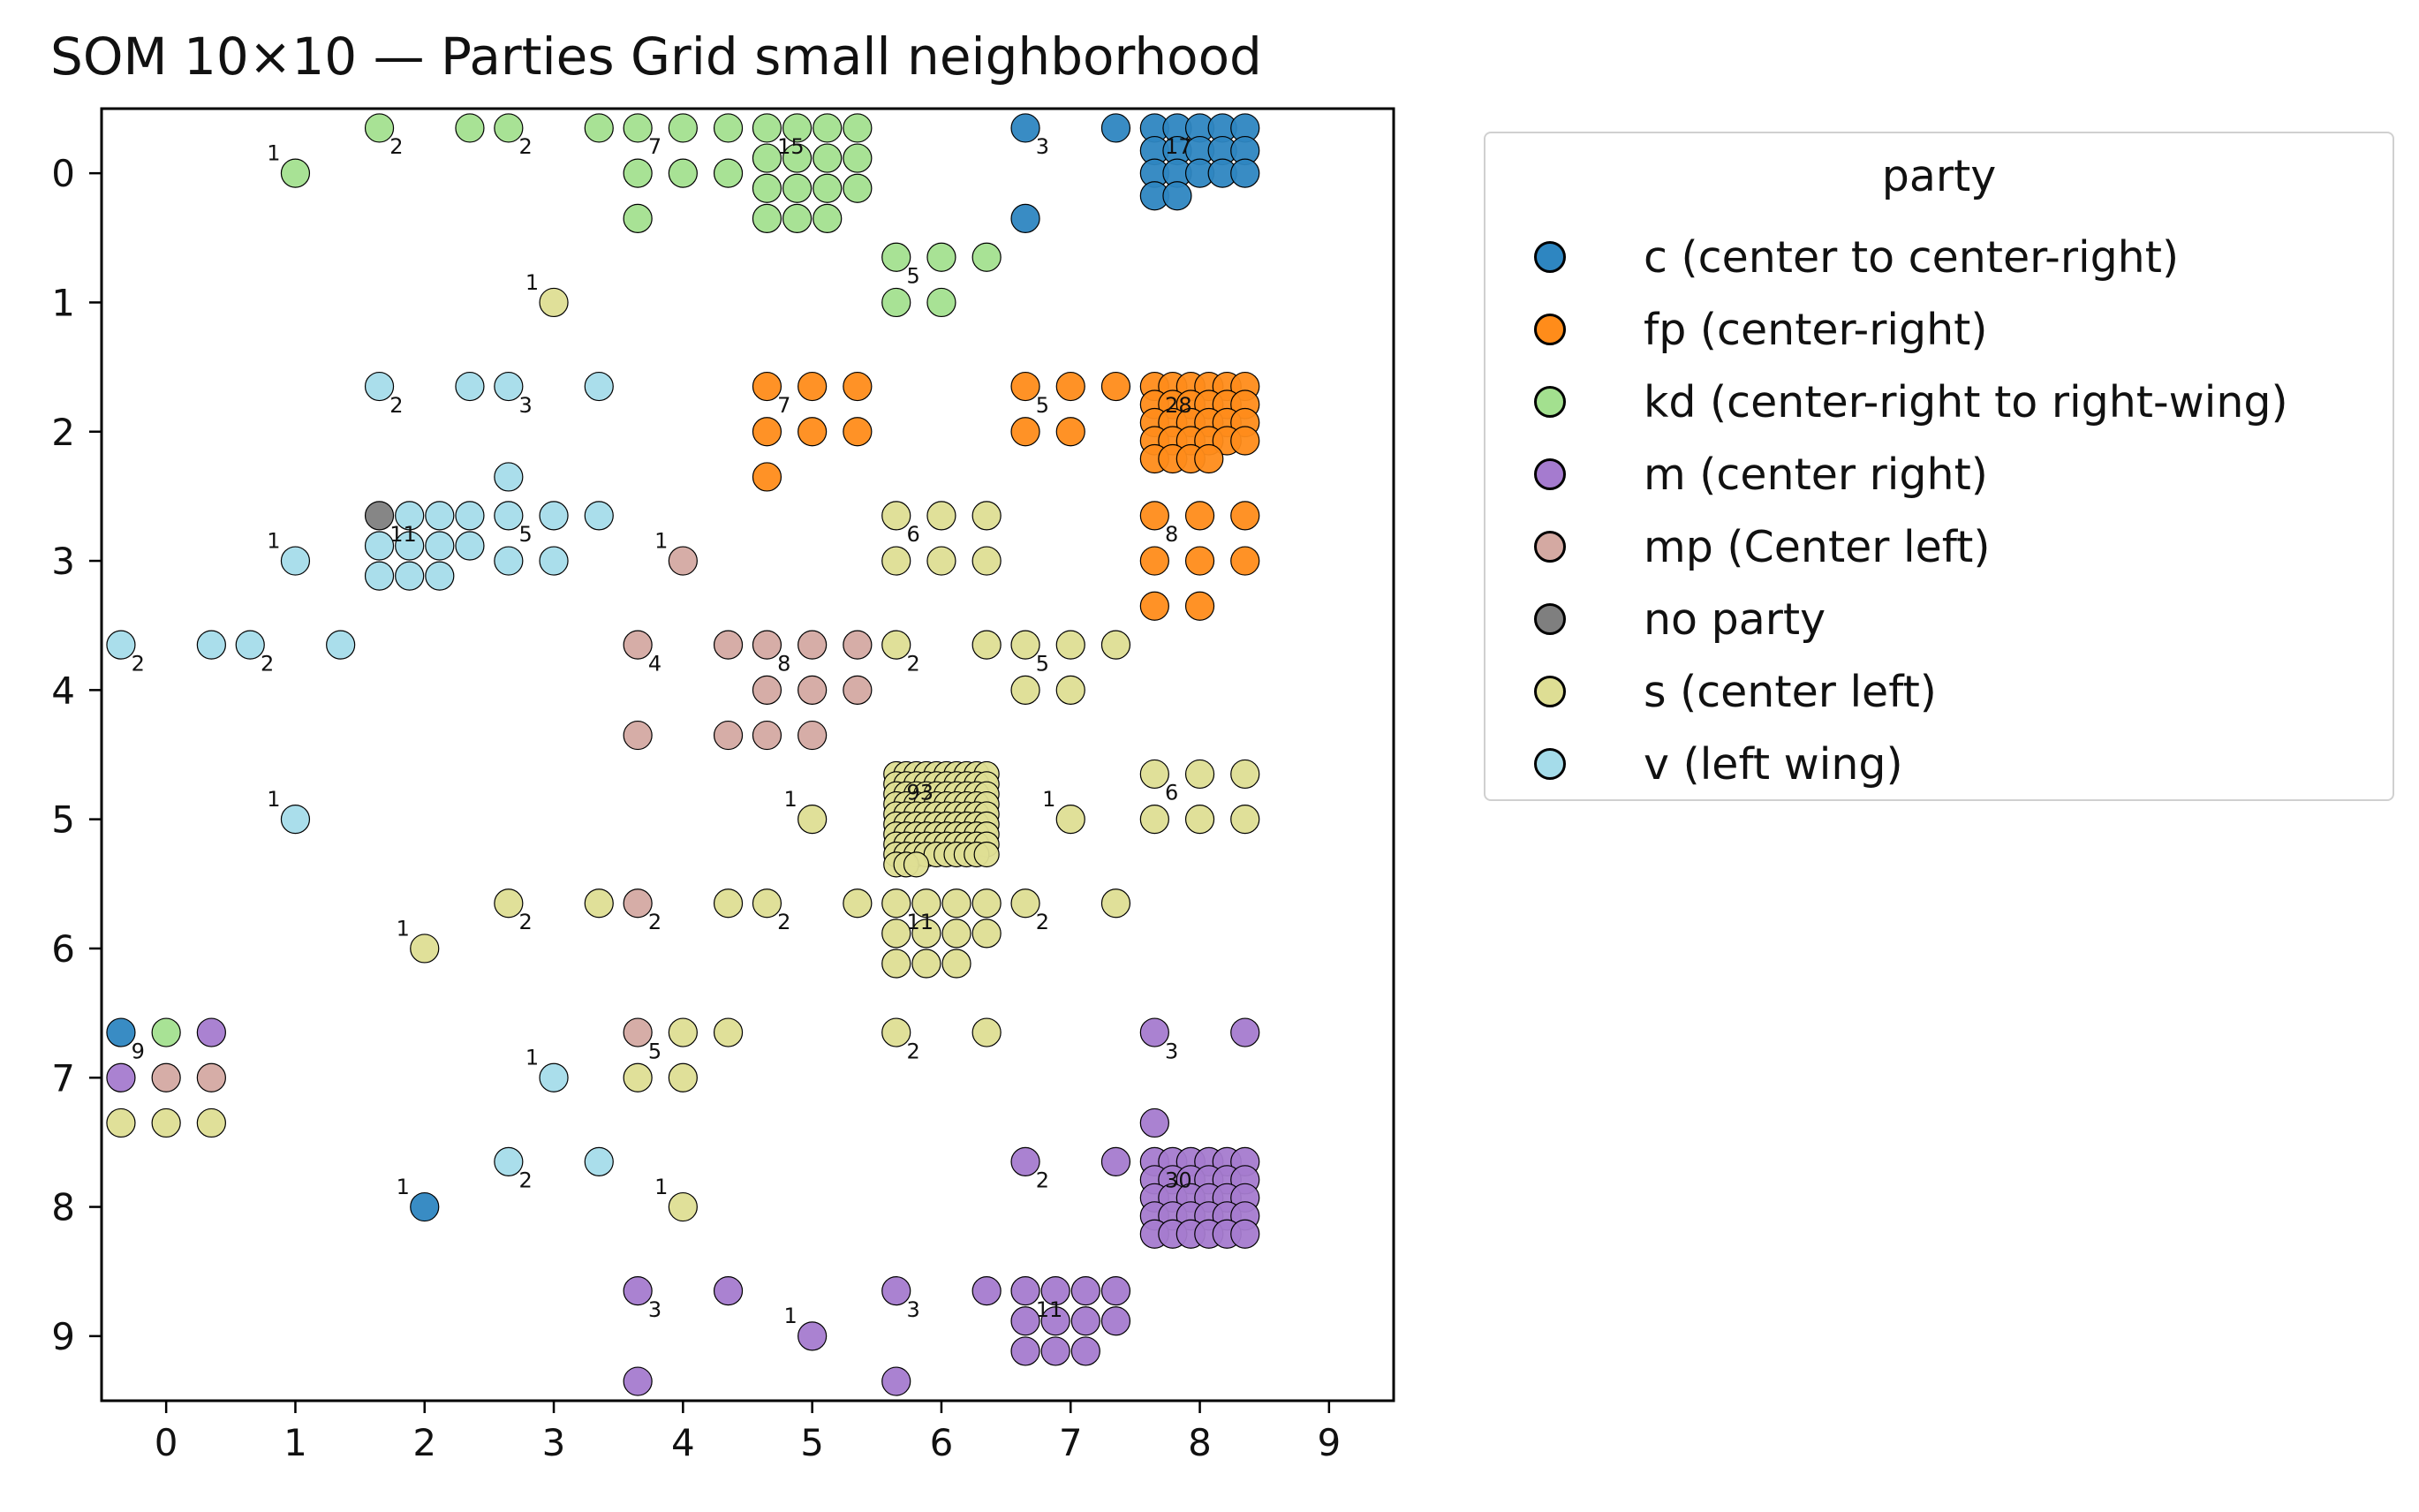  Describe the element at coordinates (913, 534) in the screenshot. I see `cell-count-label: 6` at that location.